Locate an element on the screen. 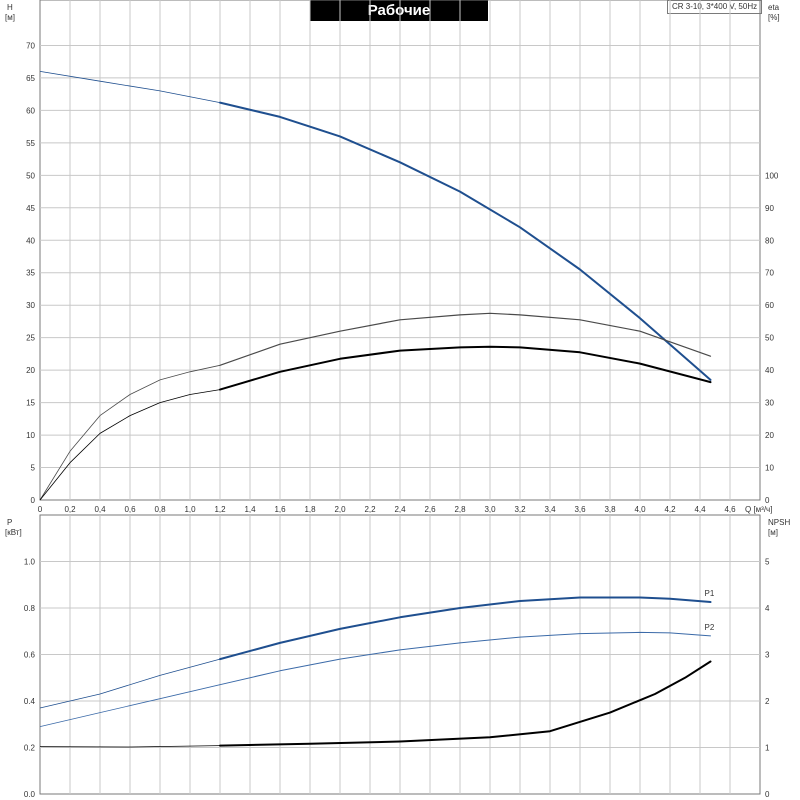 Image resolution: width=800 pixels, height=800 pixels. y-left-tick-label: 40 is located at coordinates (30, 240).